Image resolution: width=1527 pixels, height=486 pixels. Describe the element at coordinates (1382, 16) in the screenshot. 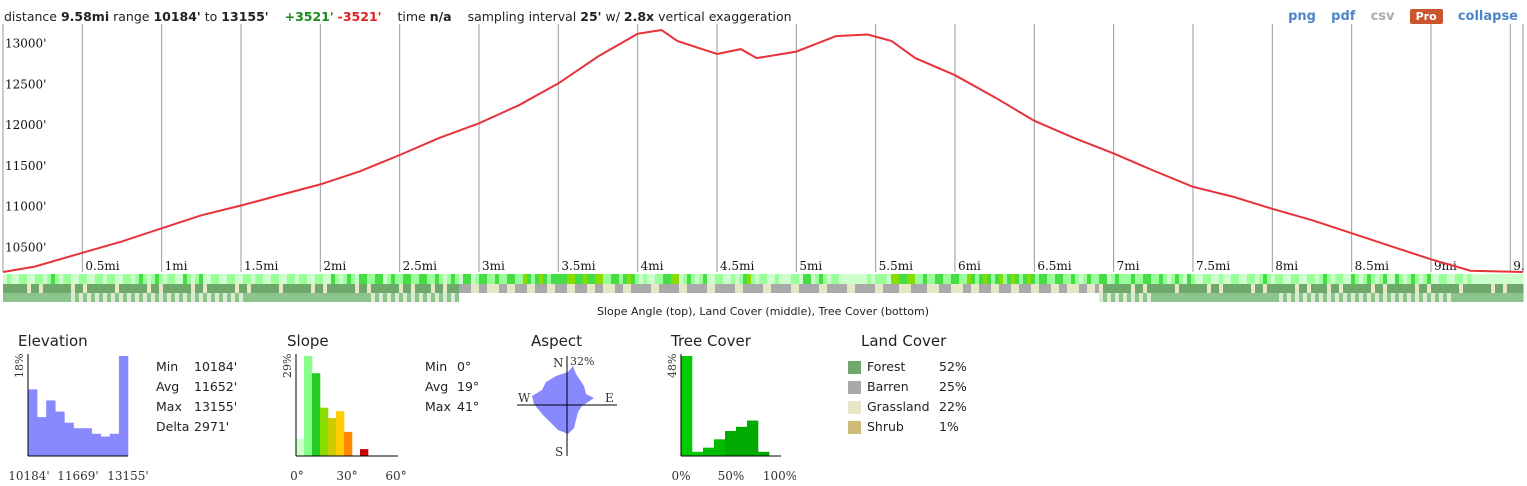

I see `csv-link: csv` at that location.